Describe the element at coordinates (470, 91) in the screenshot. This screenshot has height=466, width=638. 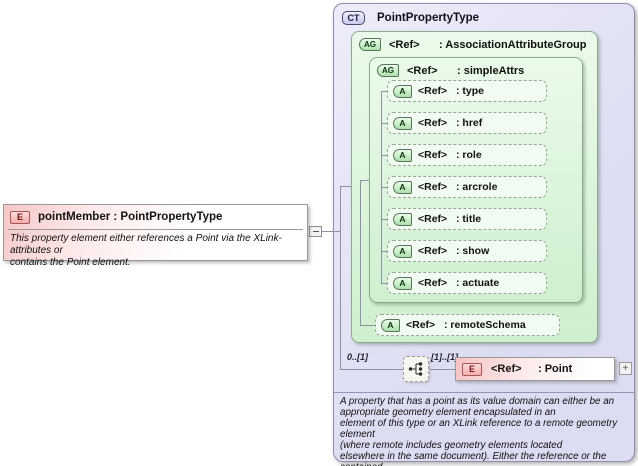
I see `attribute-name: : type` at that location.